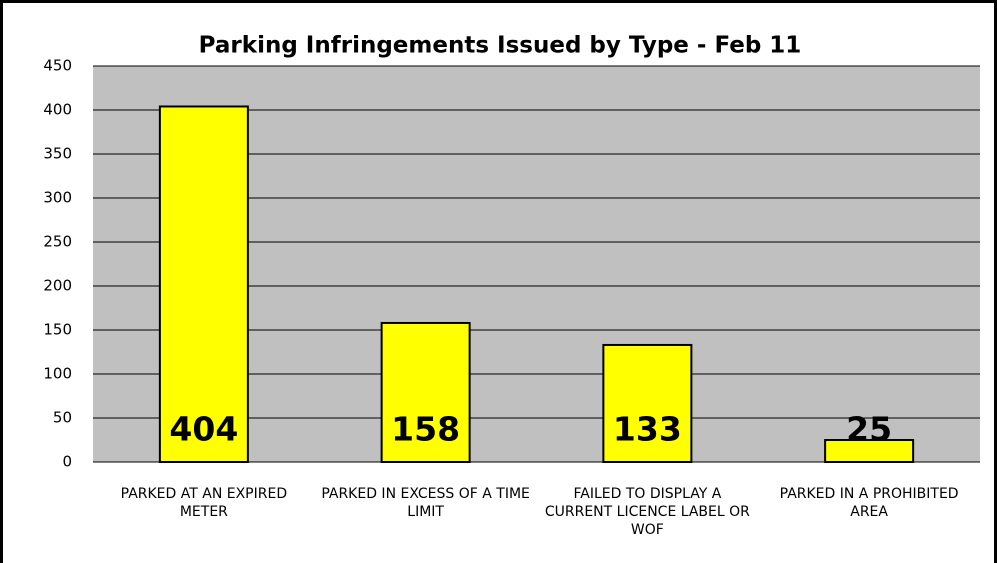 This screenshot has height=563, width=997. Describe the element at coordinates (203, 429) in the screenshot. I see `data-label: 404` at that location.